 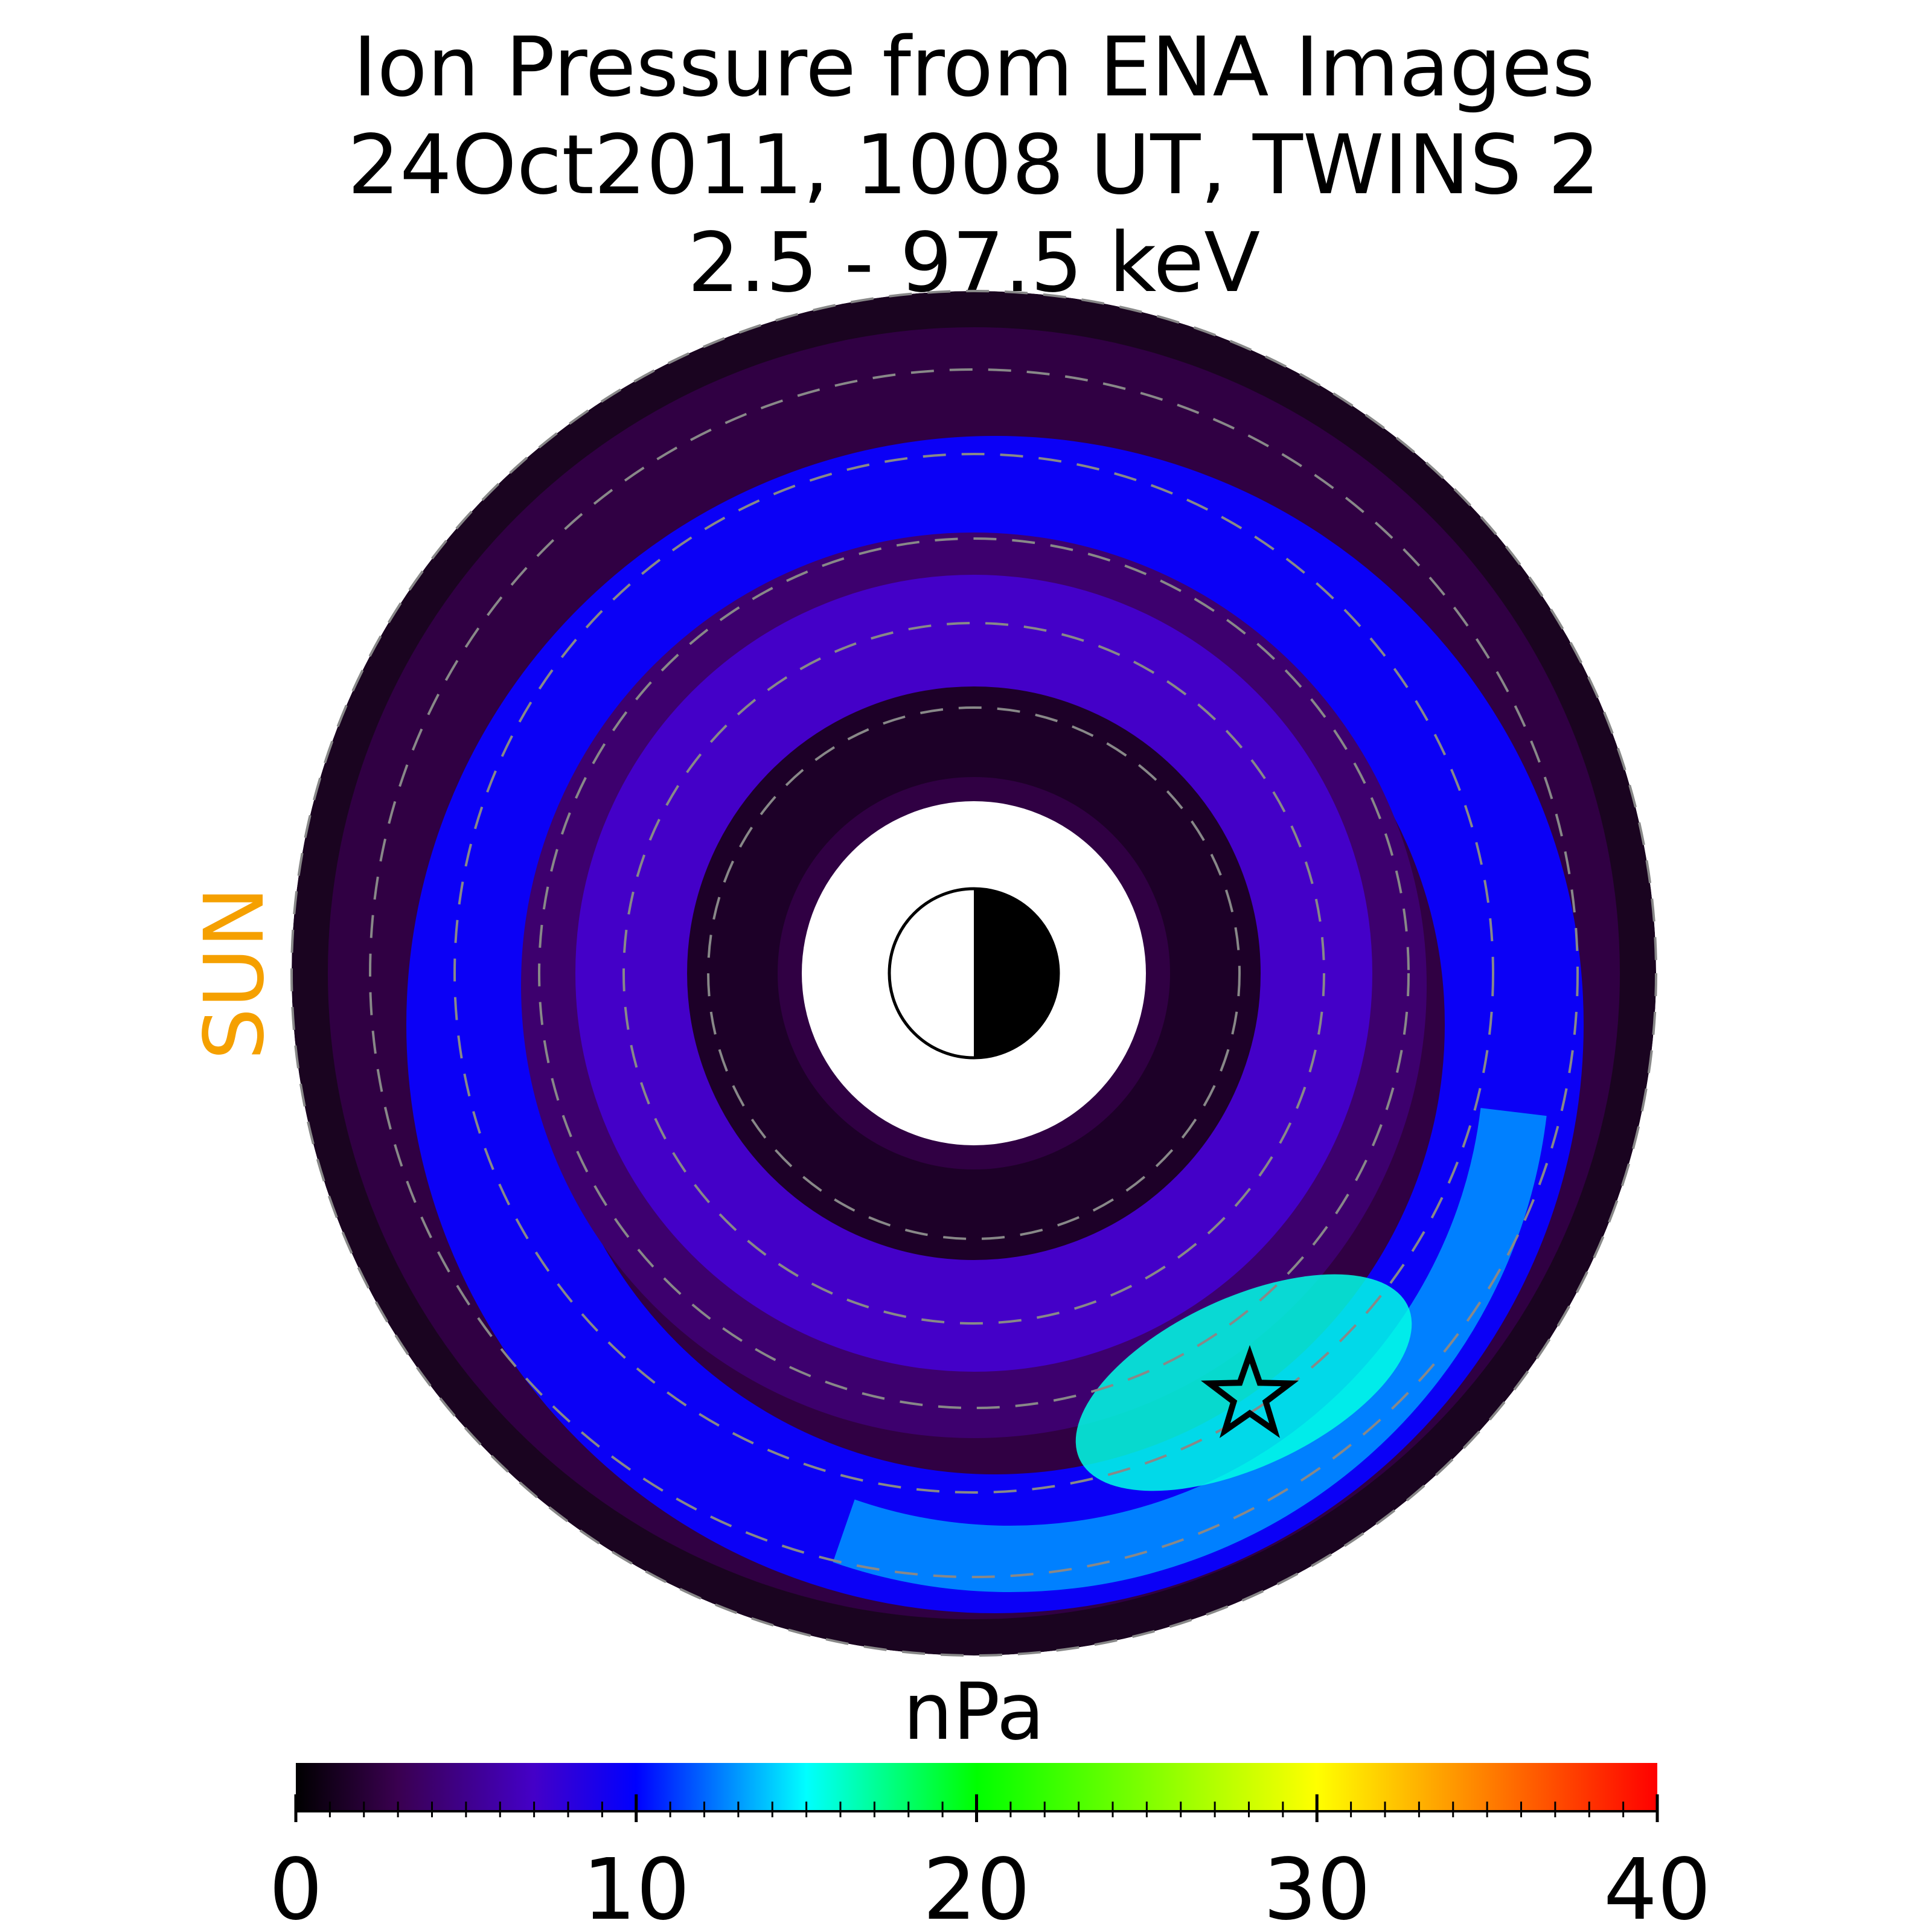 I want to click on peak-marker-star-icon, so click(x=1249, y=1392).